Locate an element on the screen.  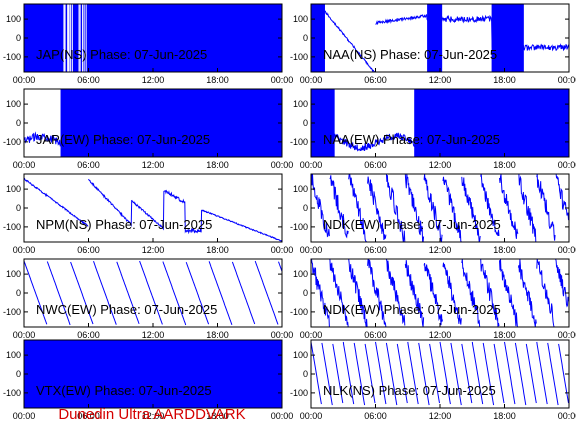
panel-title: NAA(EW) Phase: 07-Jun-2025 is located at coordinates (411, 139).